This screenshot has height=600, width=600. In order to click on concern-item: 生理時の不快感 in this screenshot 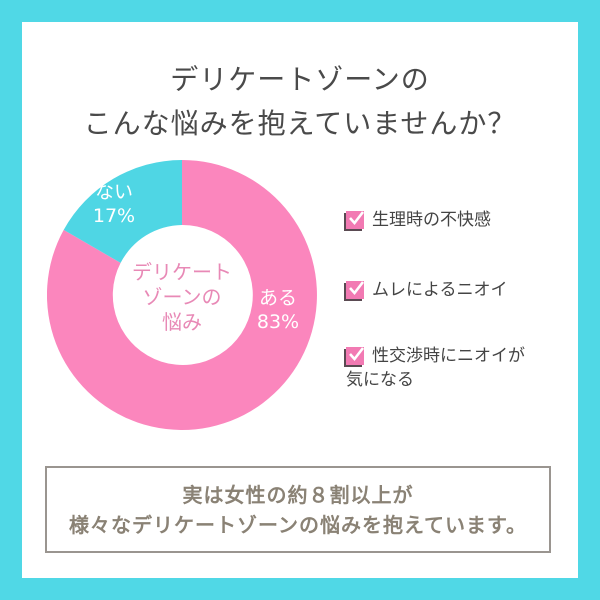, I will do `click(418, 220)`.